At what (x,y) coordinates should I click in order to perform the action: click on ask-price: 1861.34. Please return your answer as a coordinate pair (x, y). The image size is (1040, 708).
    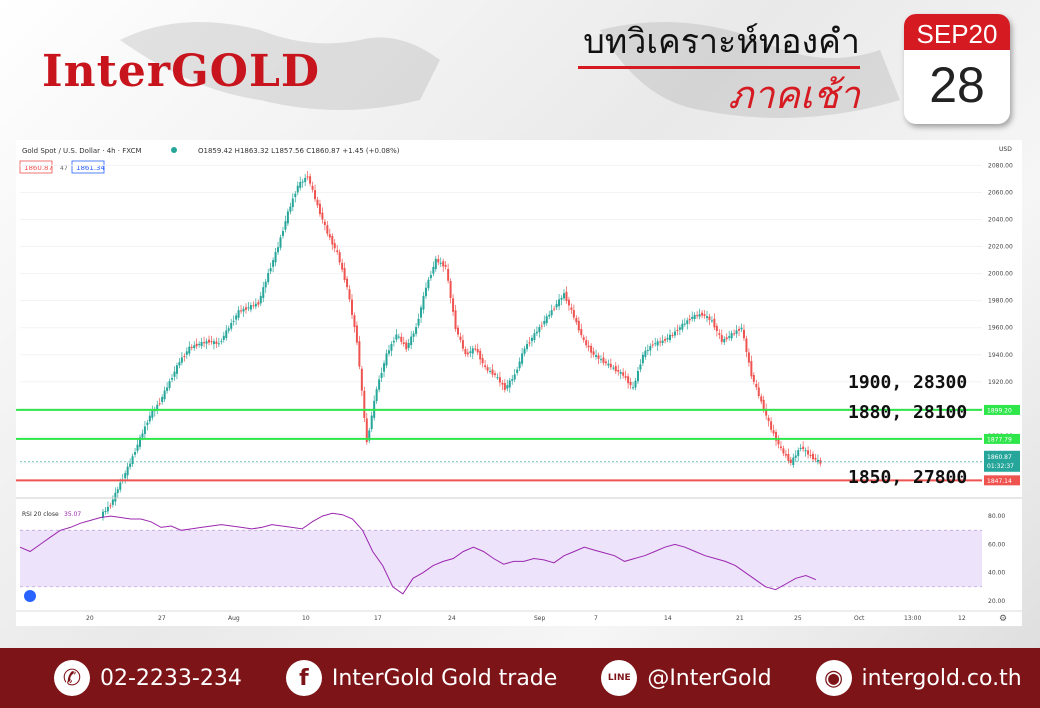
    Looking at the image, I should click on (90, 168).